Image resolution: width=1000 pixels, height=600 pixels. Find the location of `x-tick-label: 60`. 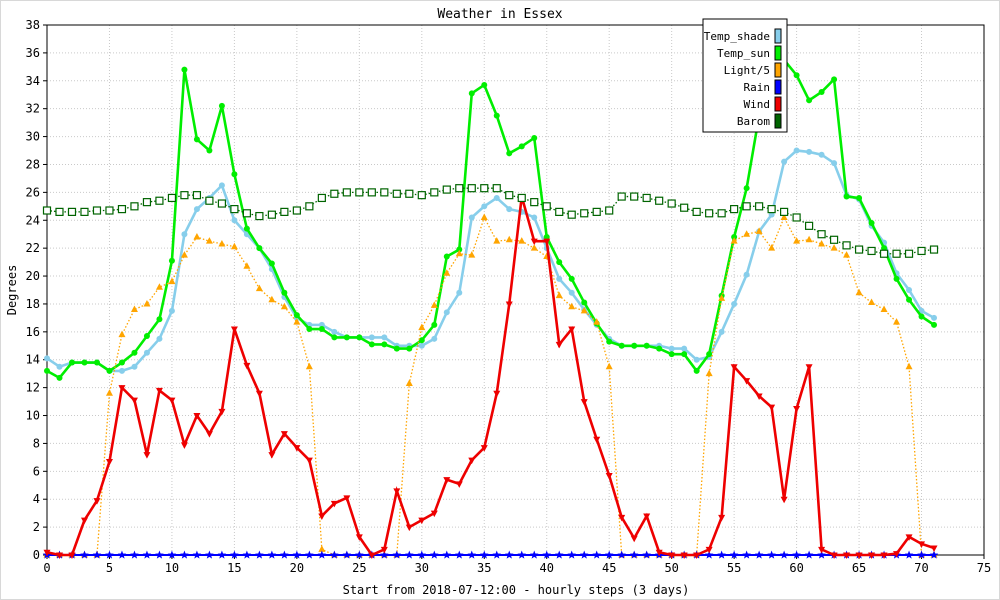

x-tick-label: 60 is located at coordinates (796, 568).